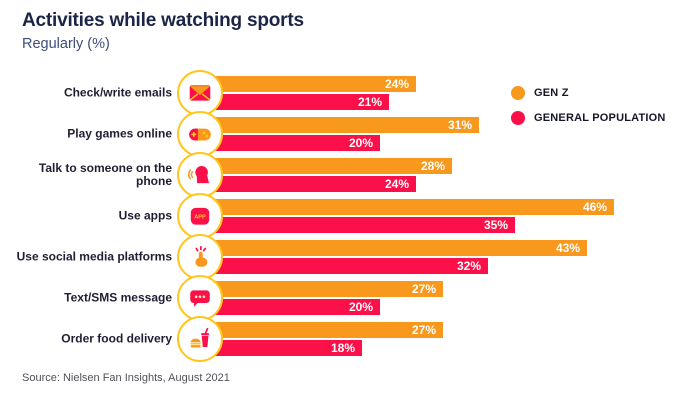 This screenshot has width=700, height=402. Describe the element at coordinates (200, 338) in the screenshot. I see `food-delivery-icon` at that location.